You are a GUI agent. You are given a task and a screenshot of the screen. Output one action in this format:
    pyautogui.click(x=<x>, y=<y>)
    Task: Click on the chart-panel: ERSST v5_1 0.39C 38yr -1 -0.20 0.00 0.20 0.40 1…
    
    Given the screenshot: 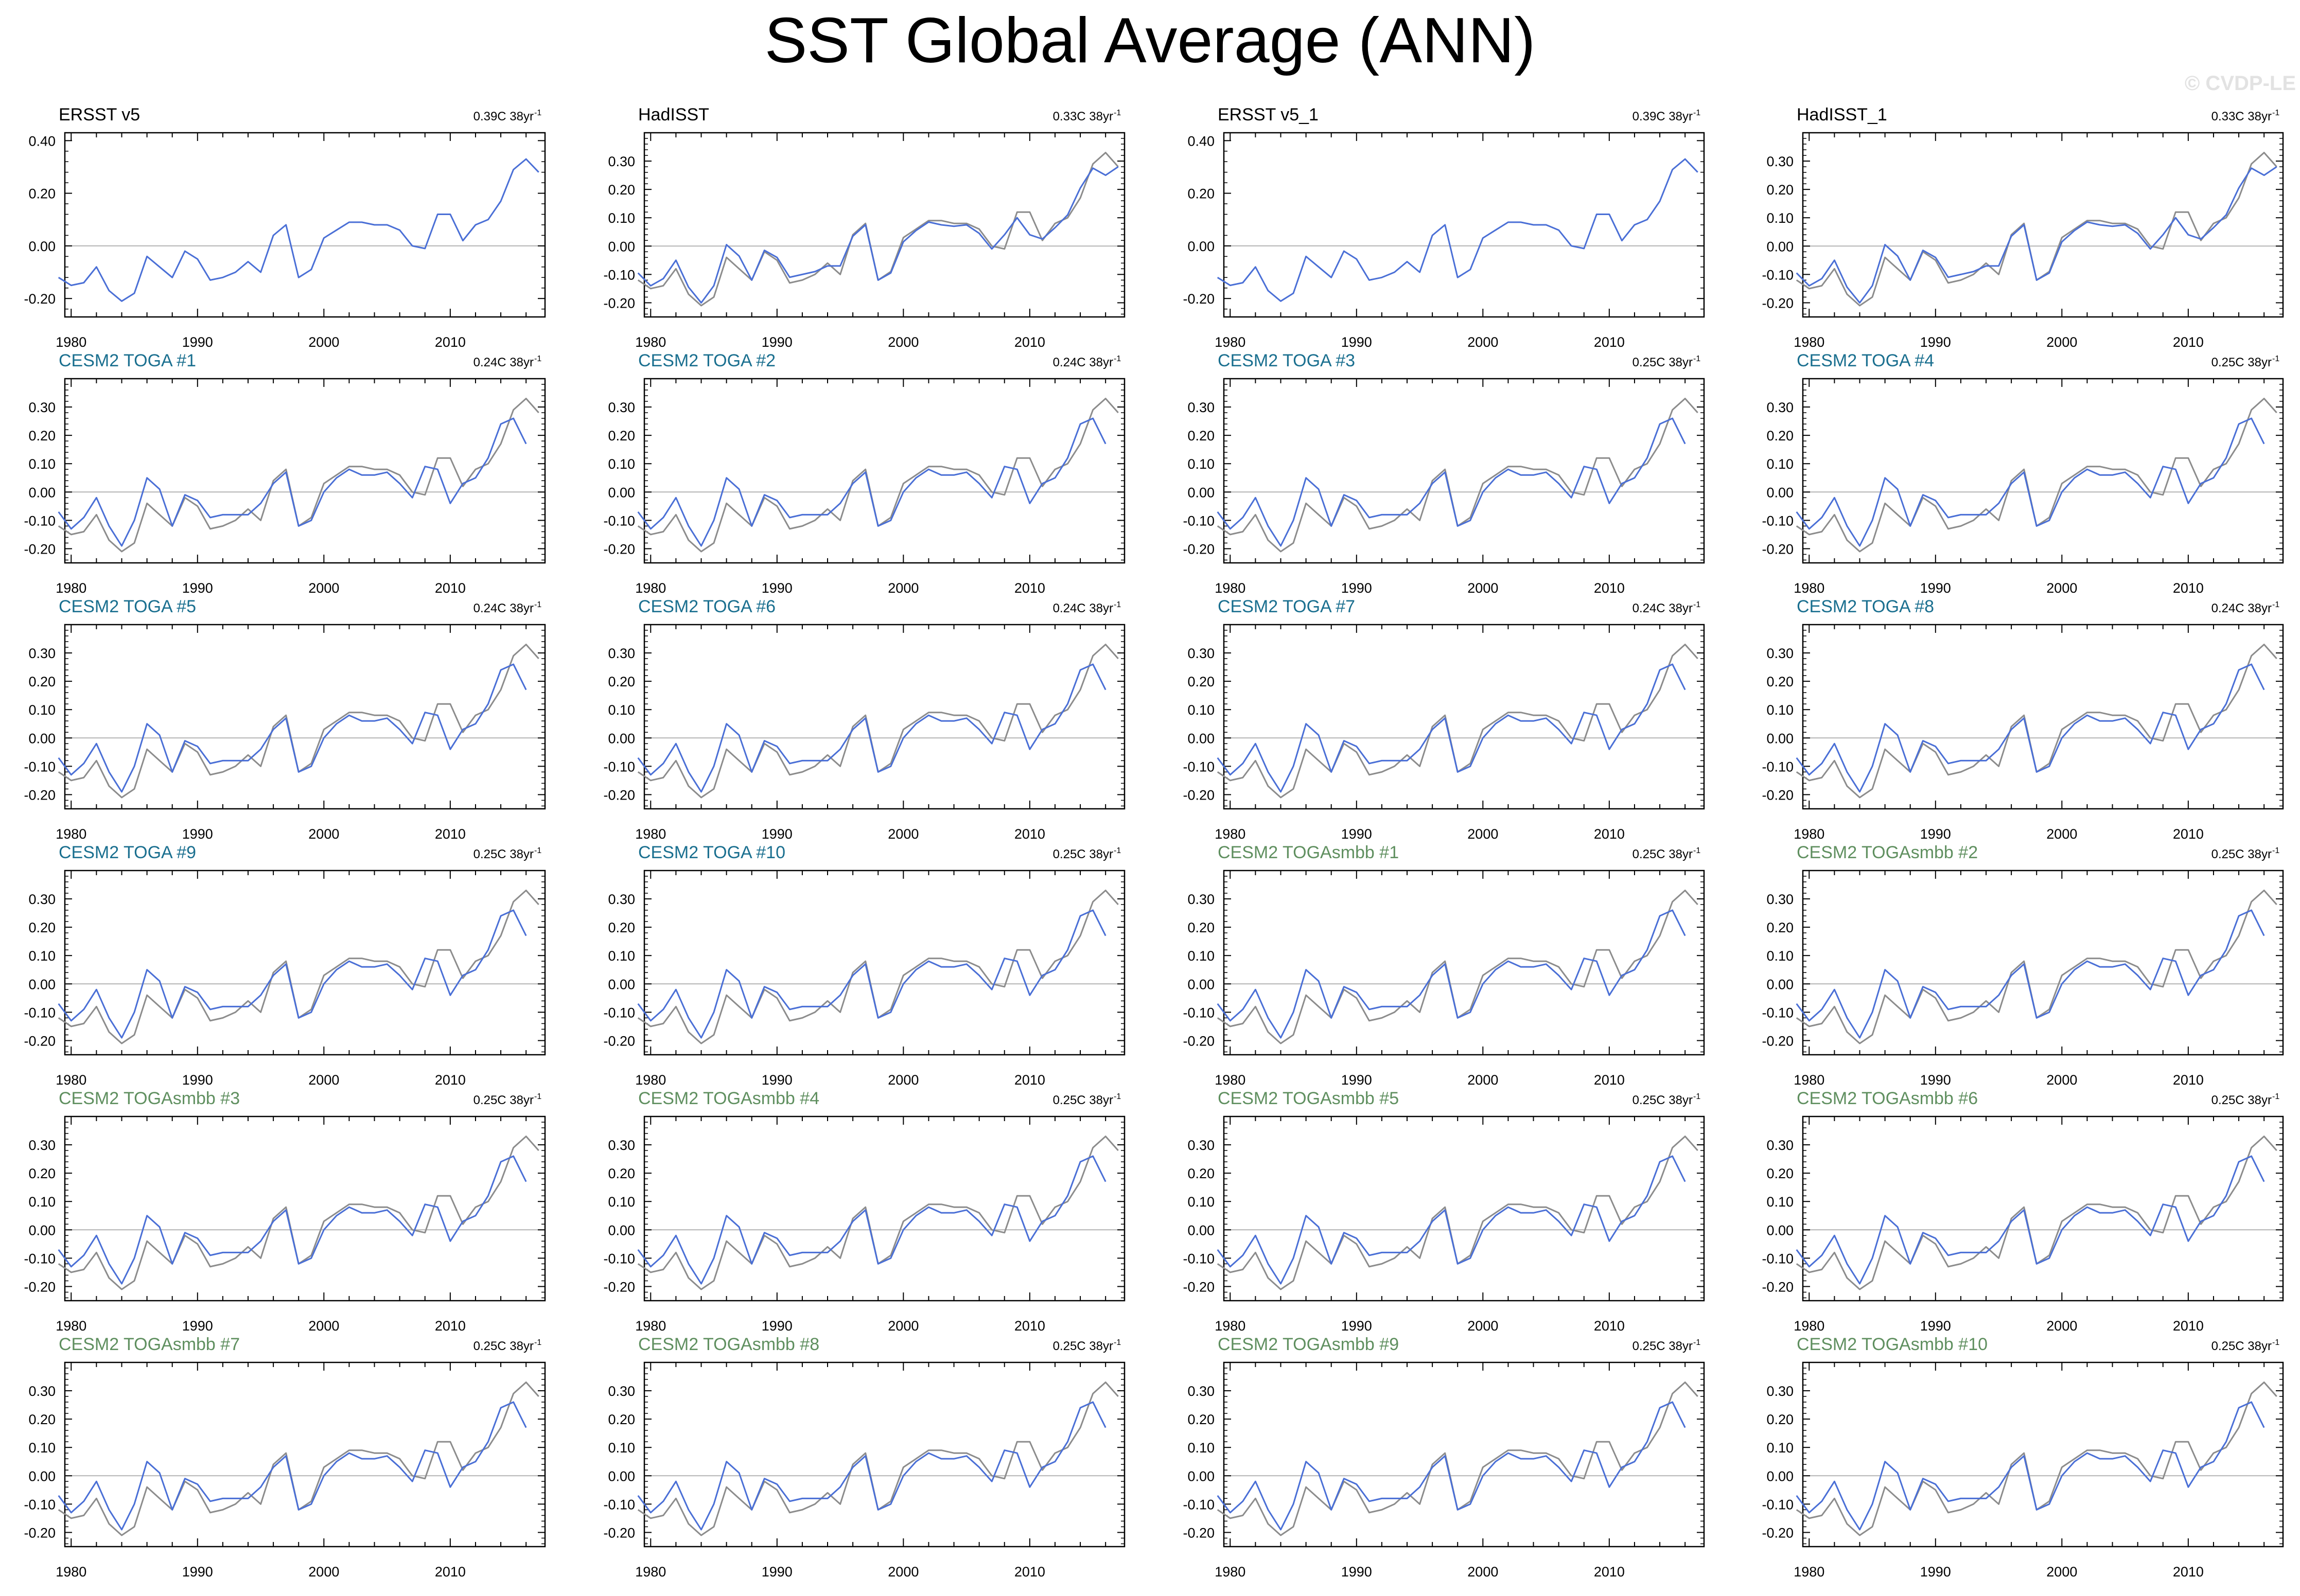 What is the action you would take?
    pyautogui.click(x=1444, y=227)
    